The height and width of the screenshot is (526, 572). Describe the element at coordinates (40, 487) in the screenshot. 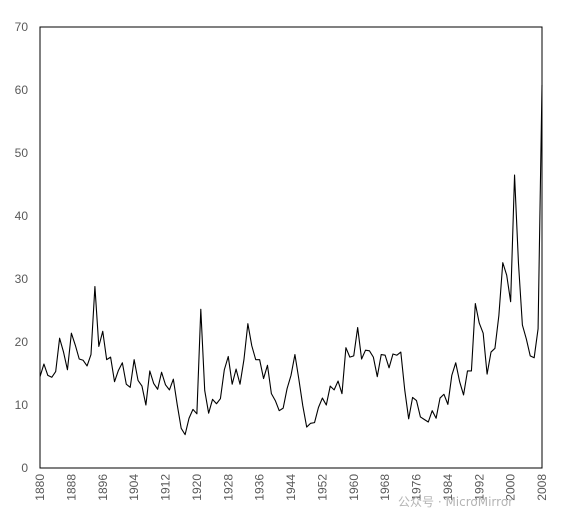

I see `x-tick-label: 1880` at that location.